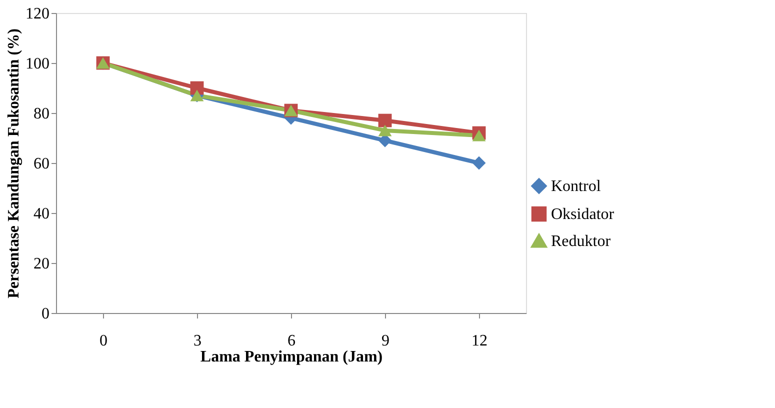 The height and width of the screenshot is (408, 775). What do you see at coordinates (42, 164) in the screenshot?
I see `y-tick-label: 60` at bounding box center [42, 164].